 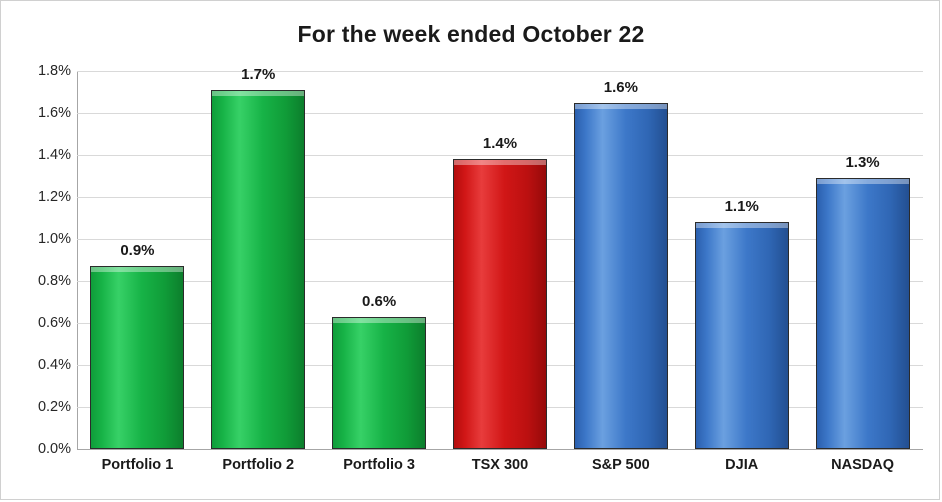 What do you see at coordinates (500, 465) in the screenshot?
I see `x-tick-label: TSX 300` at bounding box center [500, 465].